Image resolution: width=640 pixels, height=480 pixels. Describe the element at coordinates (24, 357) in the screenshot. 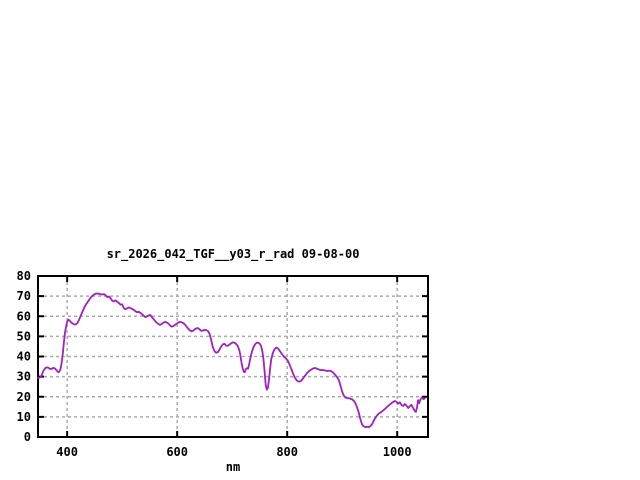

I see `y-tick-label: 40` at that location.